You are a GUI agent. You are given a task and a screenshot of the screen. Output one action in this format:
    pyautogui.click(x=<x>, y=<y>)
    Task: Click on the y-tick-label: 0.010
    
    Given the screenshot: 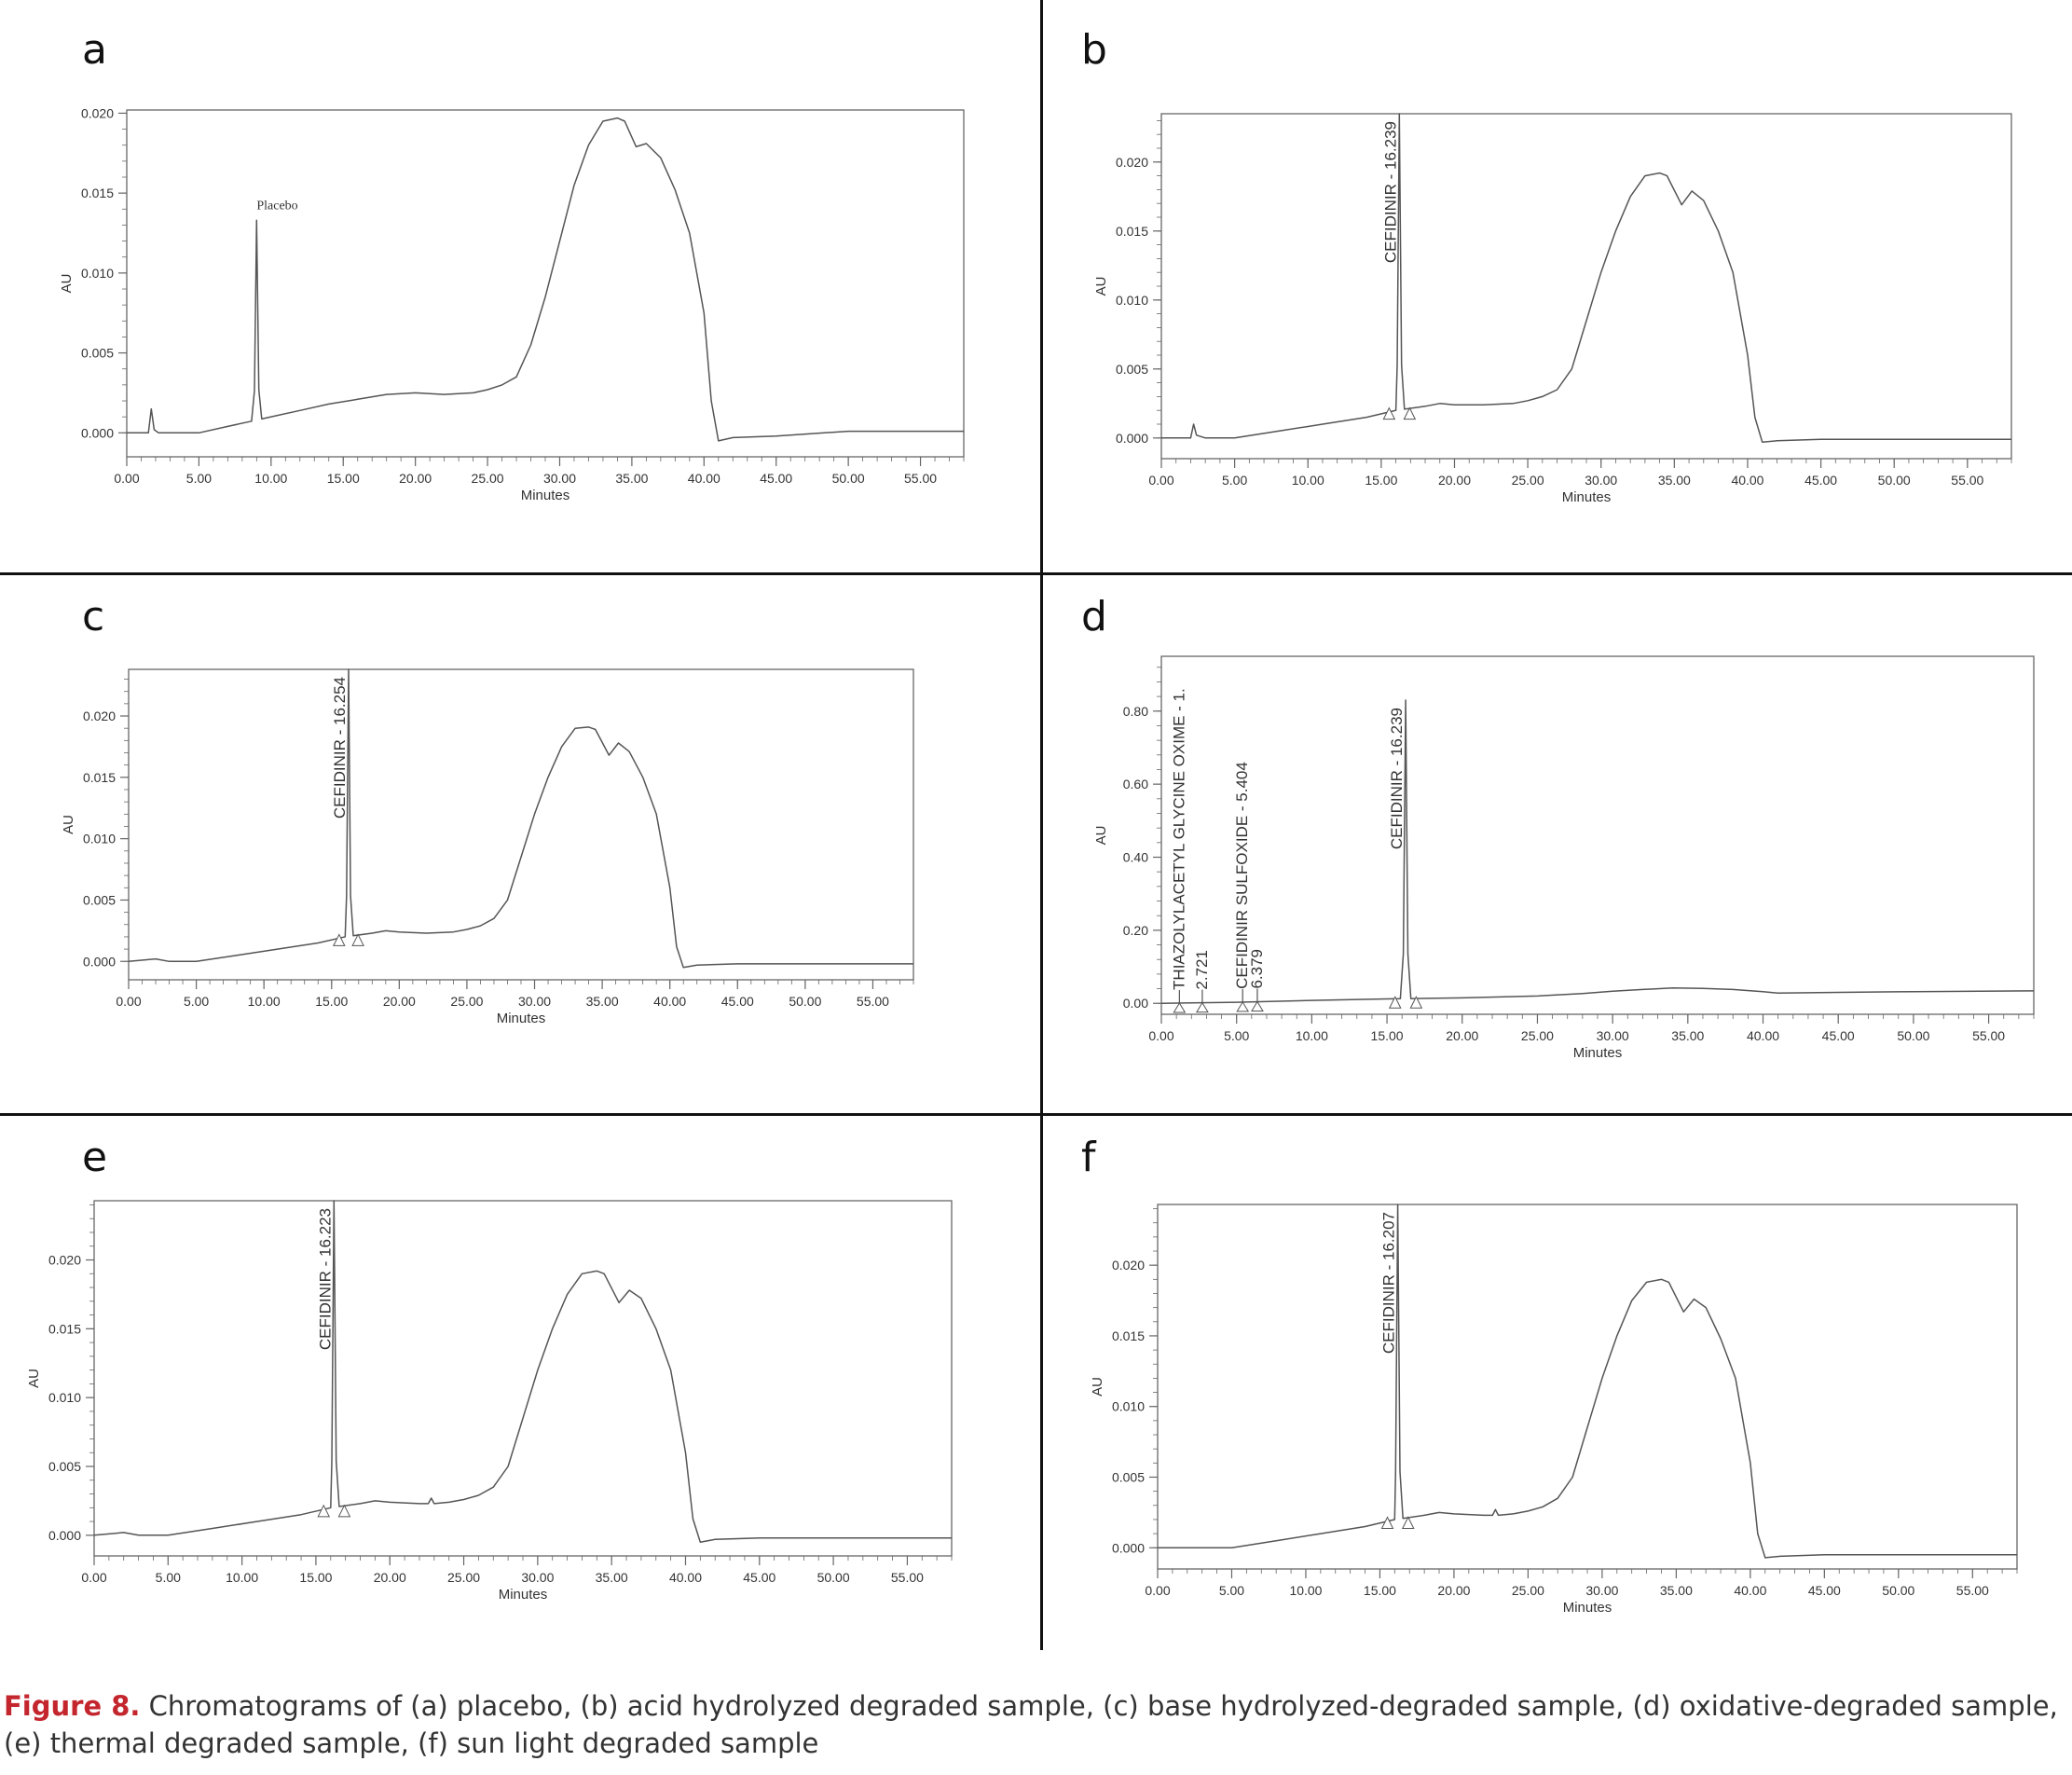 What is the action you would take?
    pyautogui.click(x=99, y=839)
    